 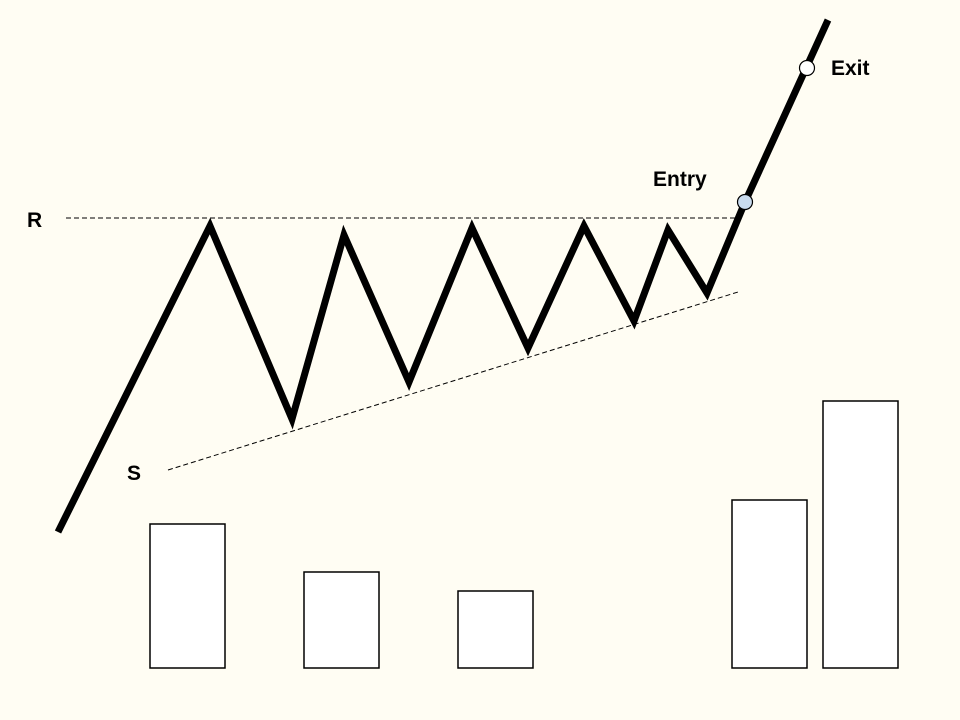 I want to click on resistance-label: R, so click(x=34, y=220).